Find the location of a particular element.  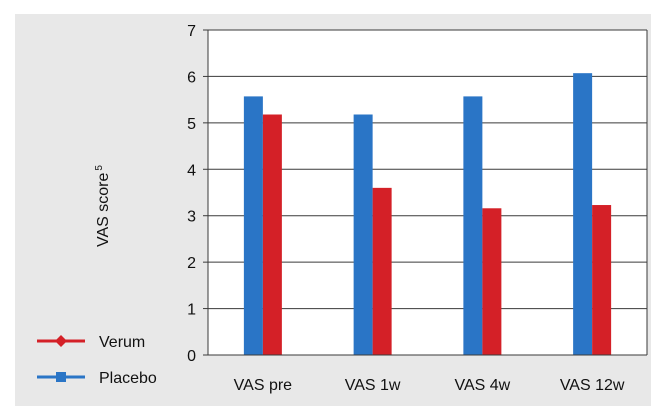

y-tick-label-5: 5 is located at coordinates (191, 124).